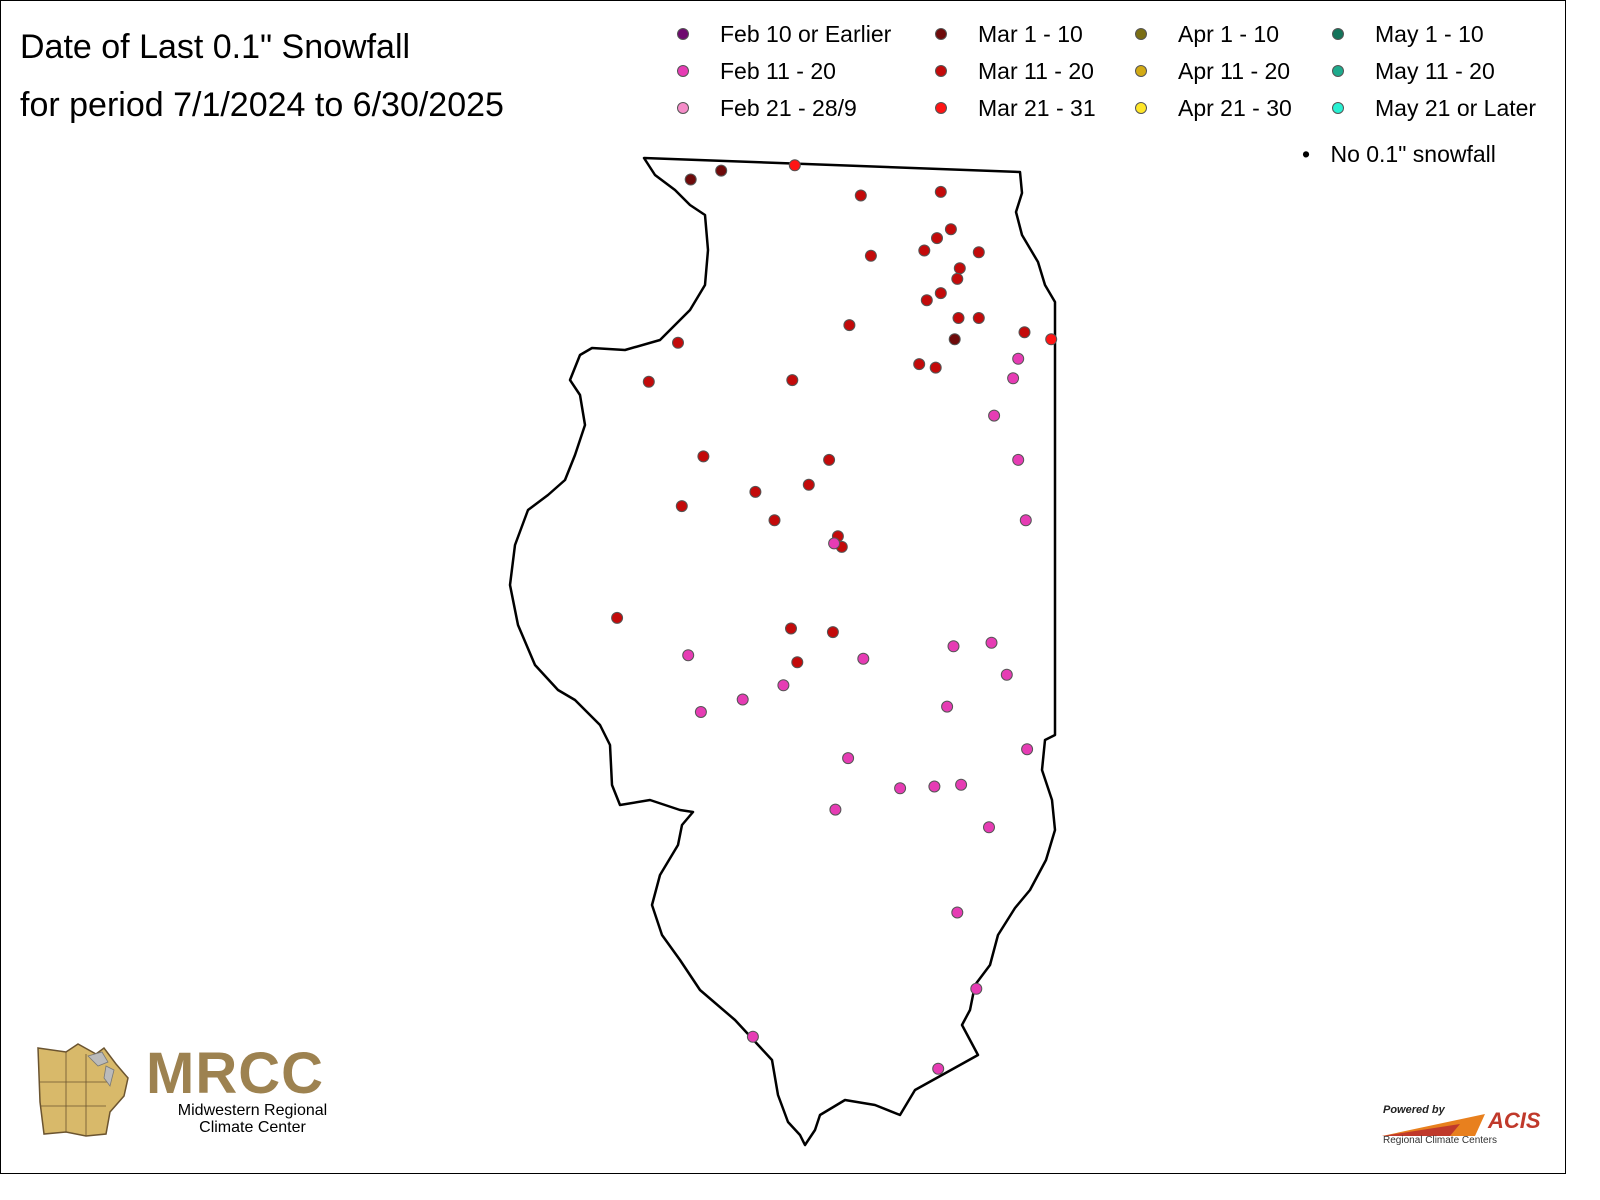 The width and height of the screenshot is (1600, 1200). I want to click on mrcc-subtitle-line-2: Climate Center, so click(252, 1127).